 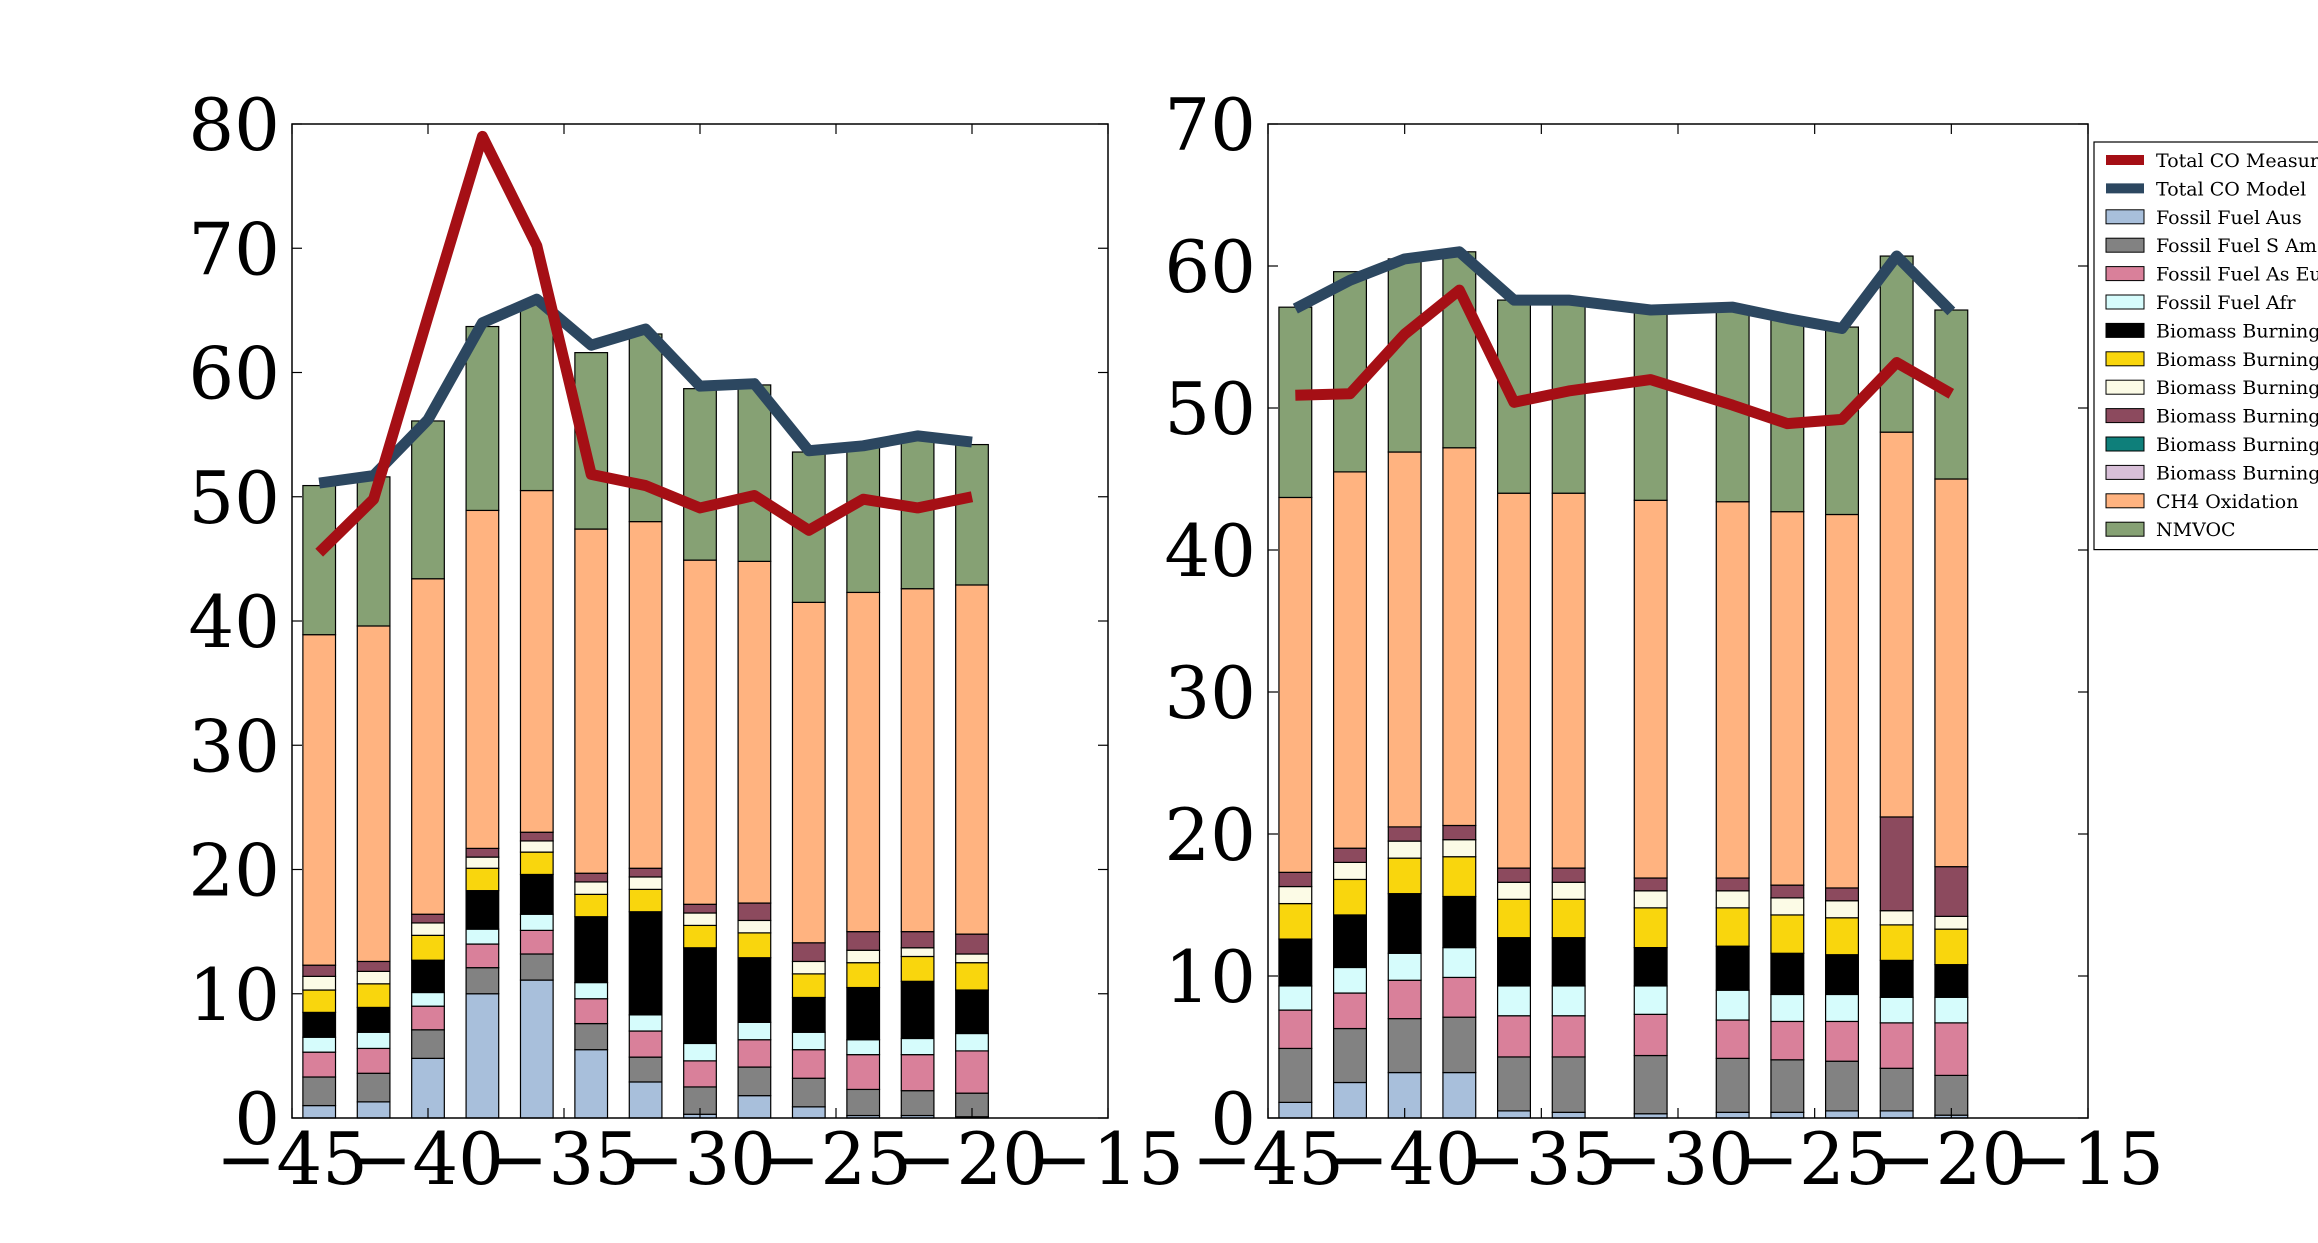 I want to click on y-tick-label: 0, so click(x=1233, y=1119).